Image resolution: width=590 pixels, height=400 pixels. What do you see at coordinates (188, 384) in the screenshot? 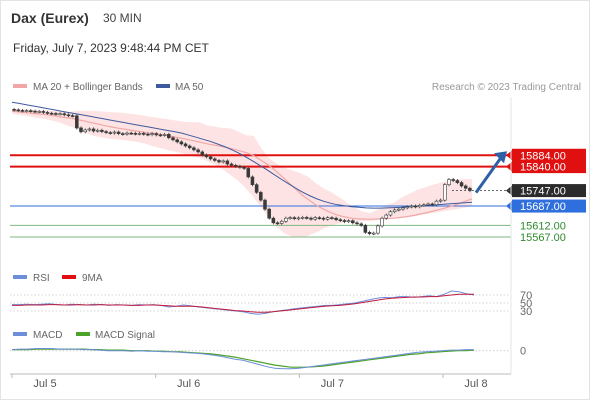
I see `time-axis-label: Jul 6` at bounding box center [188, 384].